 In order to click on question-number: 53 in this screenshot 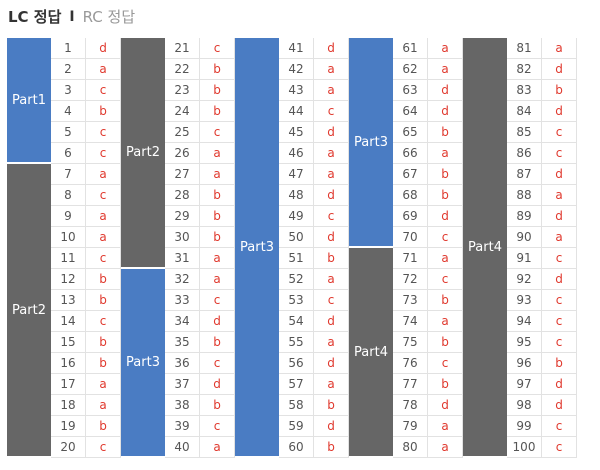, I will do `click(296, 300)`.